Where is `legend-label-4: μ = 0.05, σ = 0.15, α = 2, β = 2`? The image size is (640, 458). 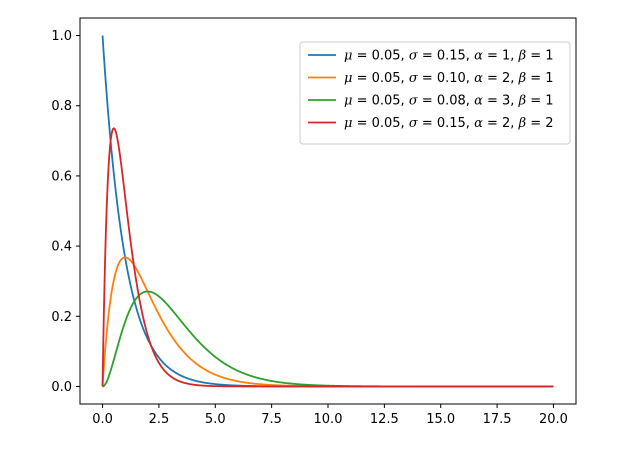 legend-label-4: μ = 0.05, σ = 0.15, α = 2, β = 2 is located at coordinates (449, 123).